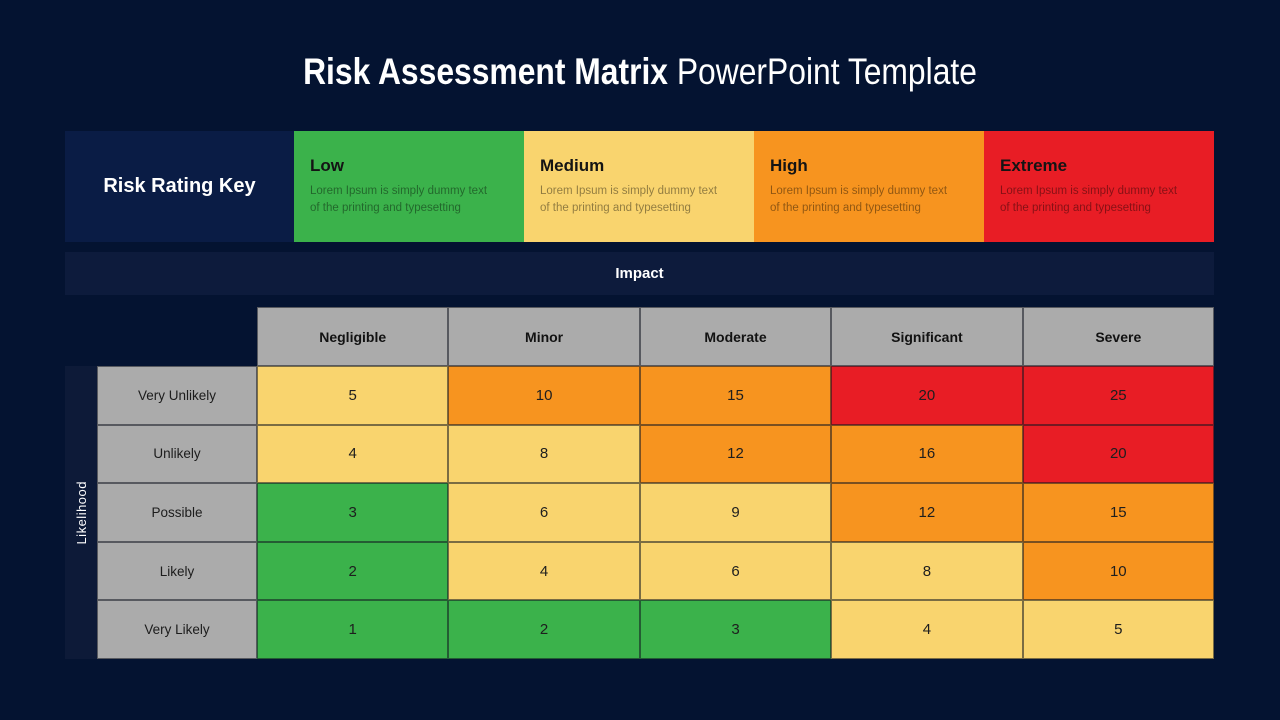 The image size is (1280, 720). Describe the element at coordinates (826, 71) in the screenshot. I see `title-sub: PowerPoint Template` at that location.